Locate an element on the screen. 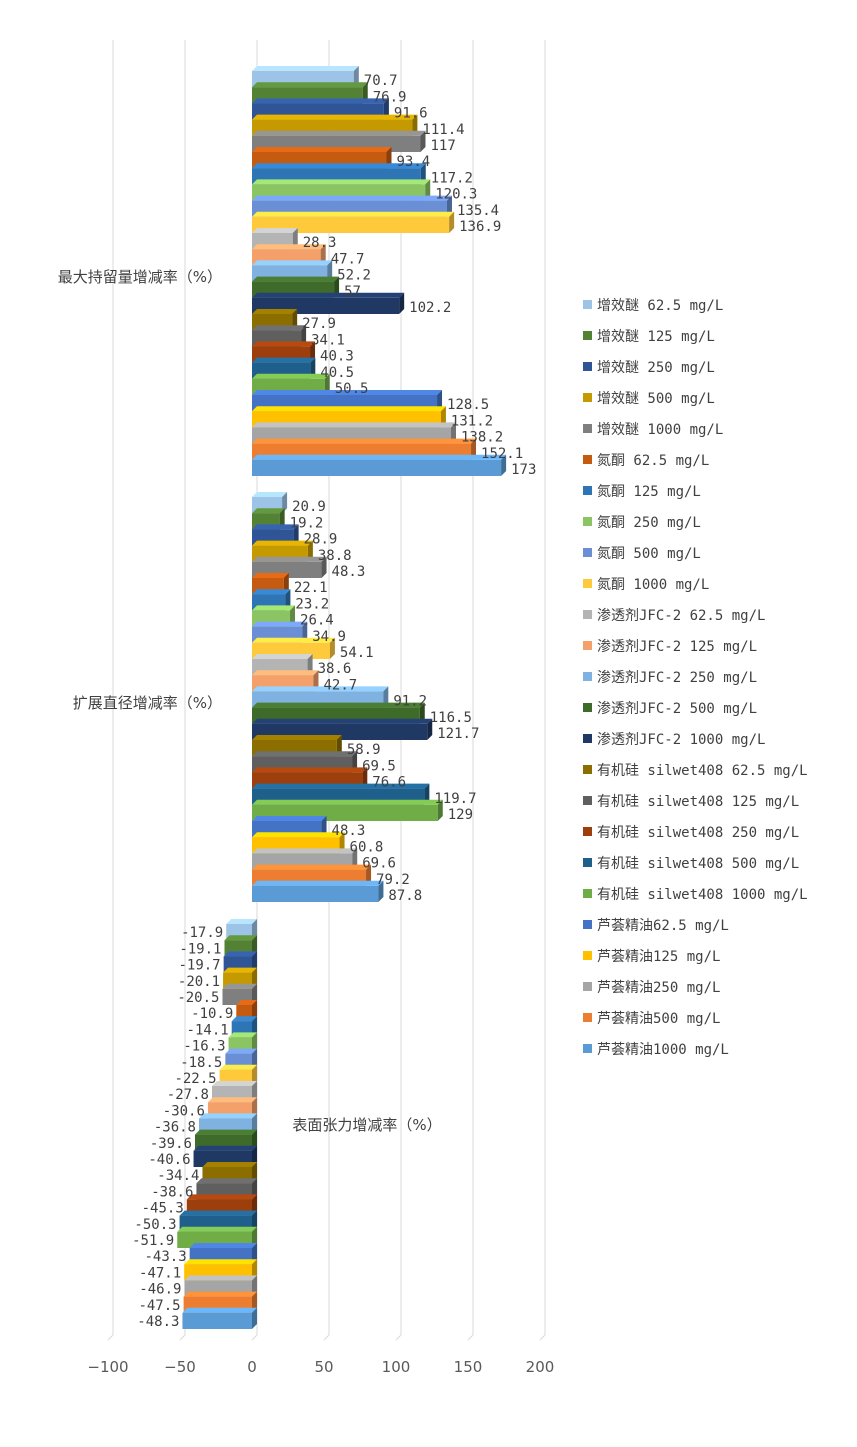 This screenshot has width=857, height=1447. legend-label: 渗透剂JFC-2 250 mg/L is located at coordinates (677, 678).